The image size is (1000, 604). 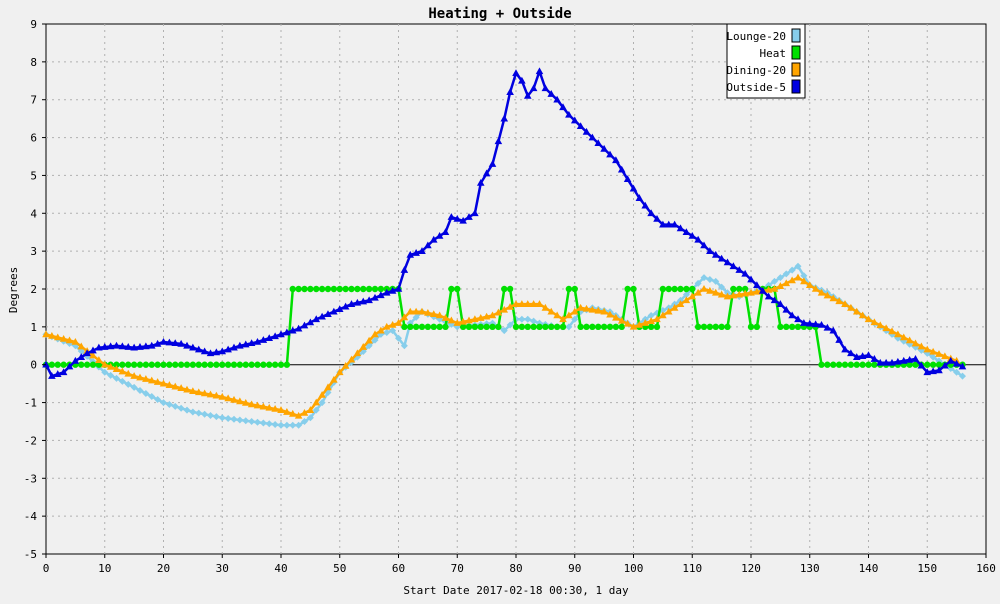 I want to click on y-tick-label: 6, so click(x=33, y=138).